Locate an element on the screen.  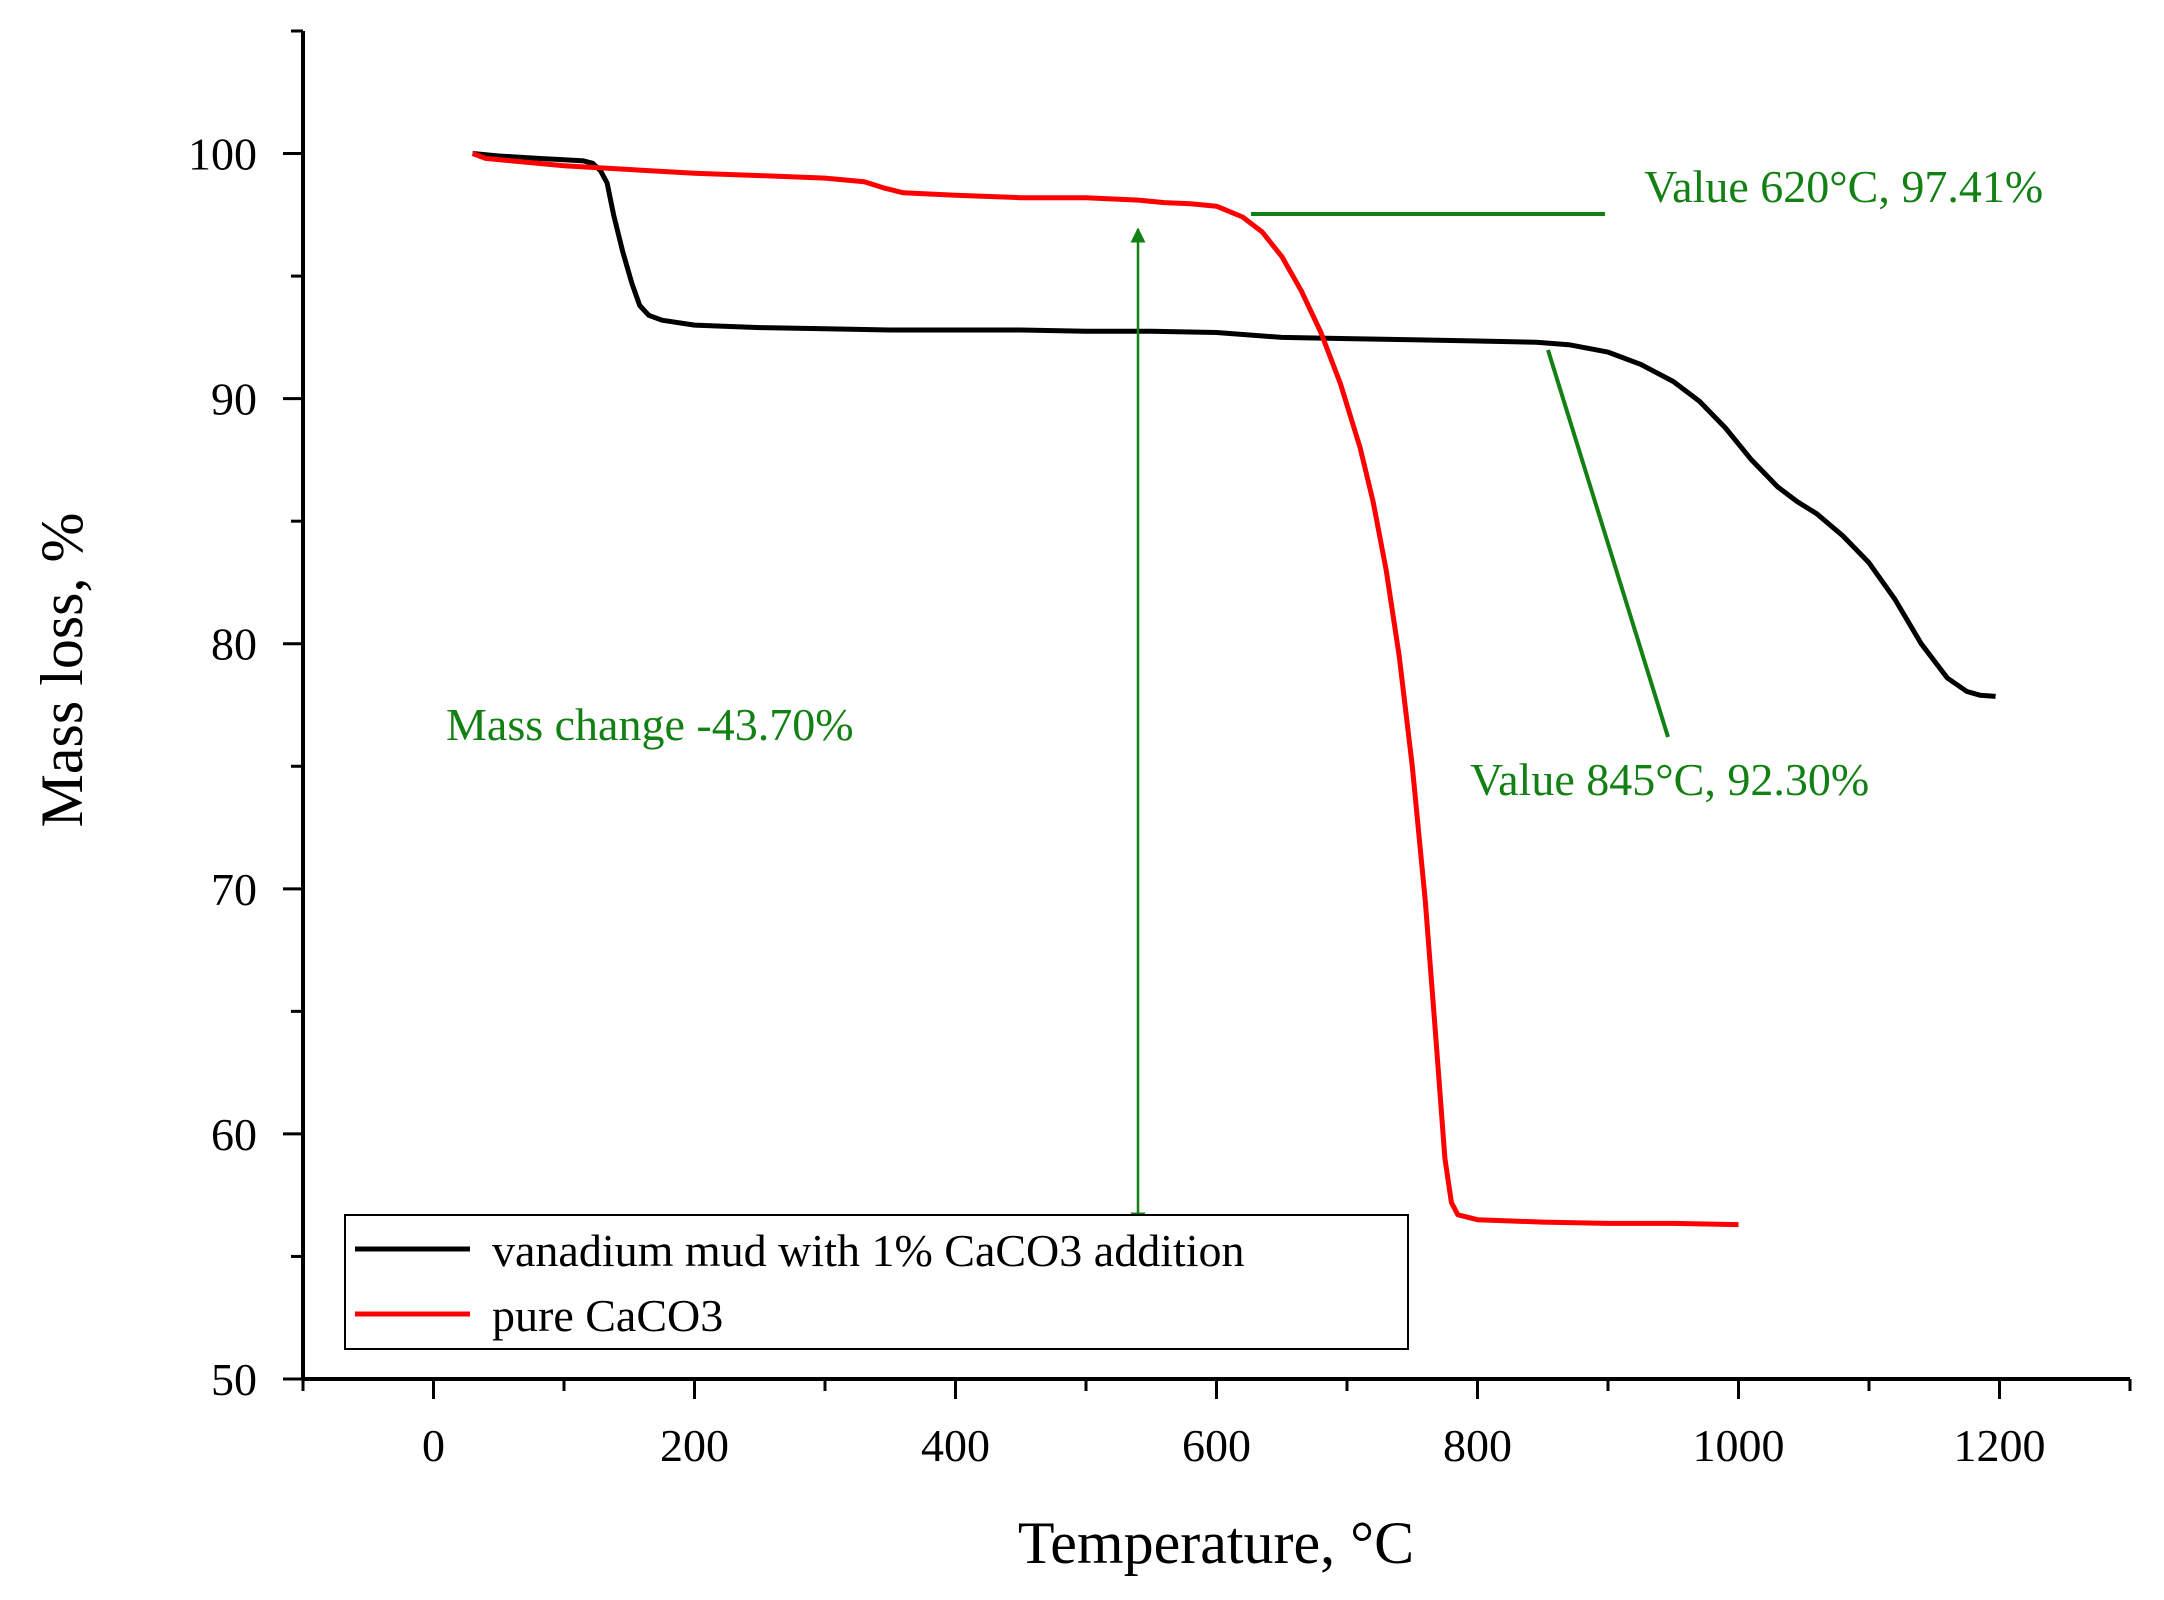
y-tick-label: 90 is located at coordinates (234, 399).